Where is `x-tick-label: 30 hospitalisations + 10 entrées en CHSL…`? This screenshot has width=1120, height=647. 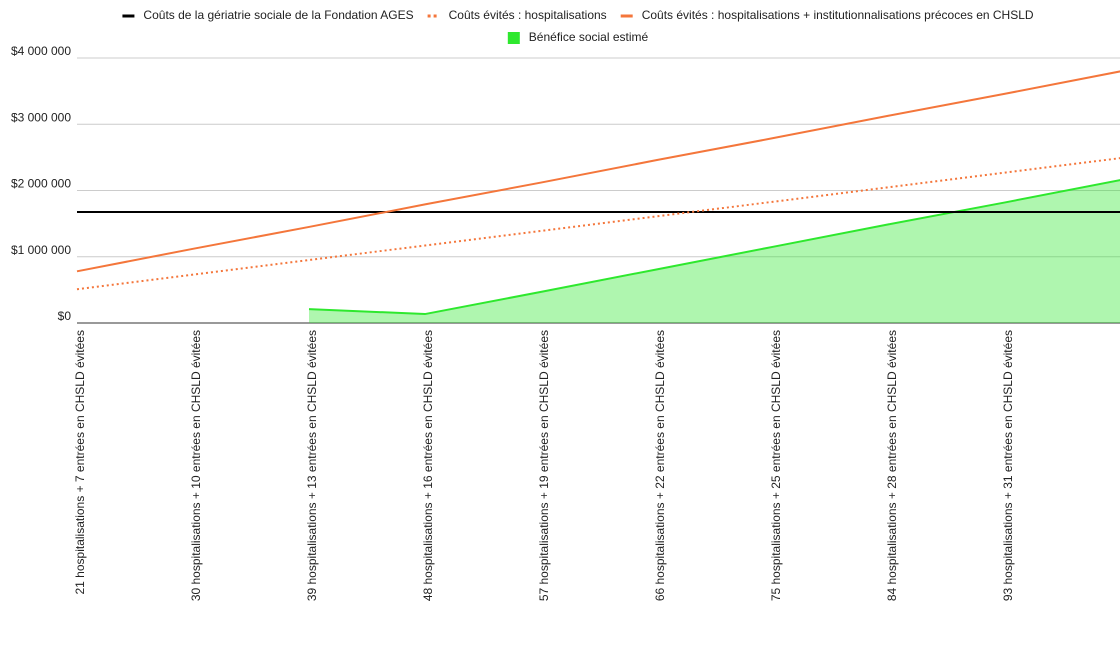
x-tick-label: 30 hospitalisations + 10 entrées en CHSL… is located at coordinates (196, 465).